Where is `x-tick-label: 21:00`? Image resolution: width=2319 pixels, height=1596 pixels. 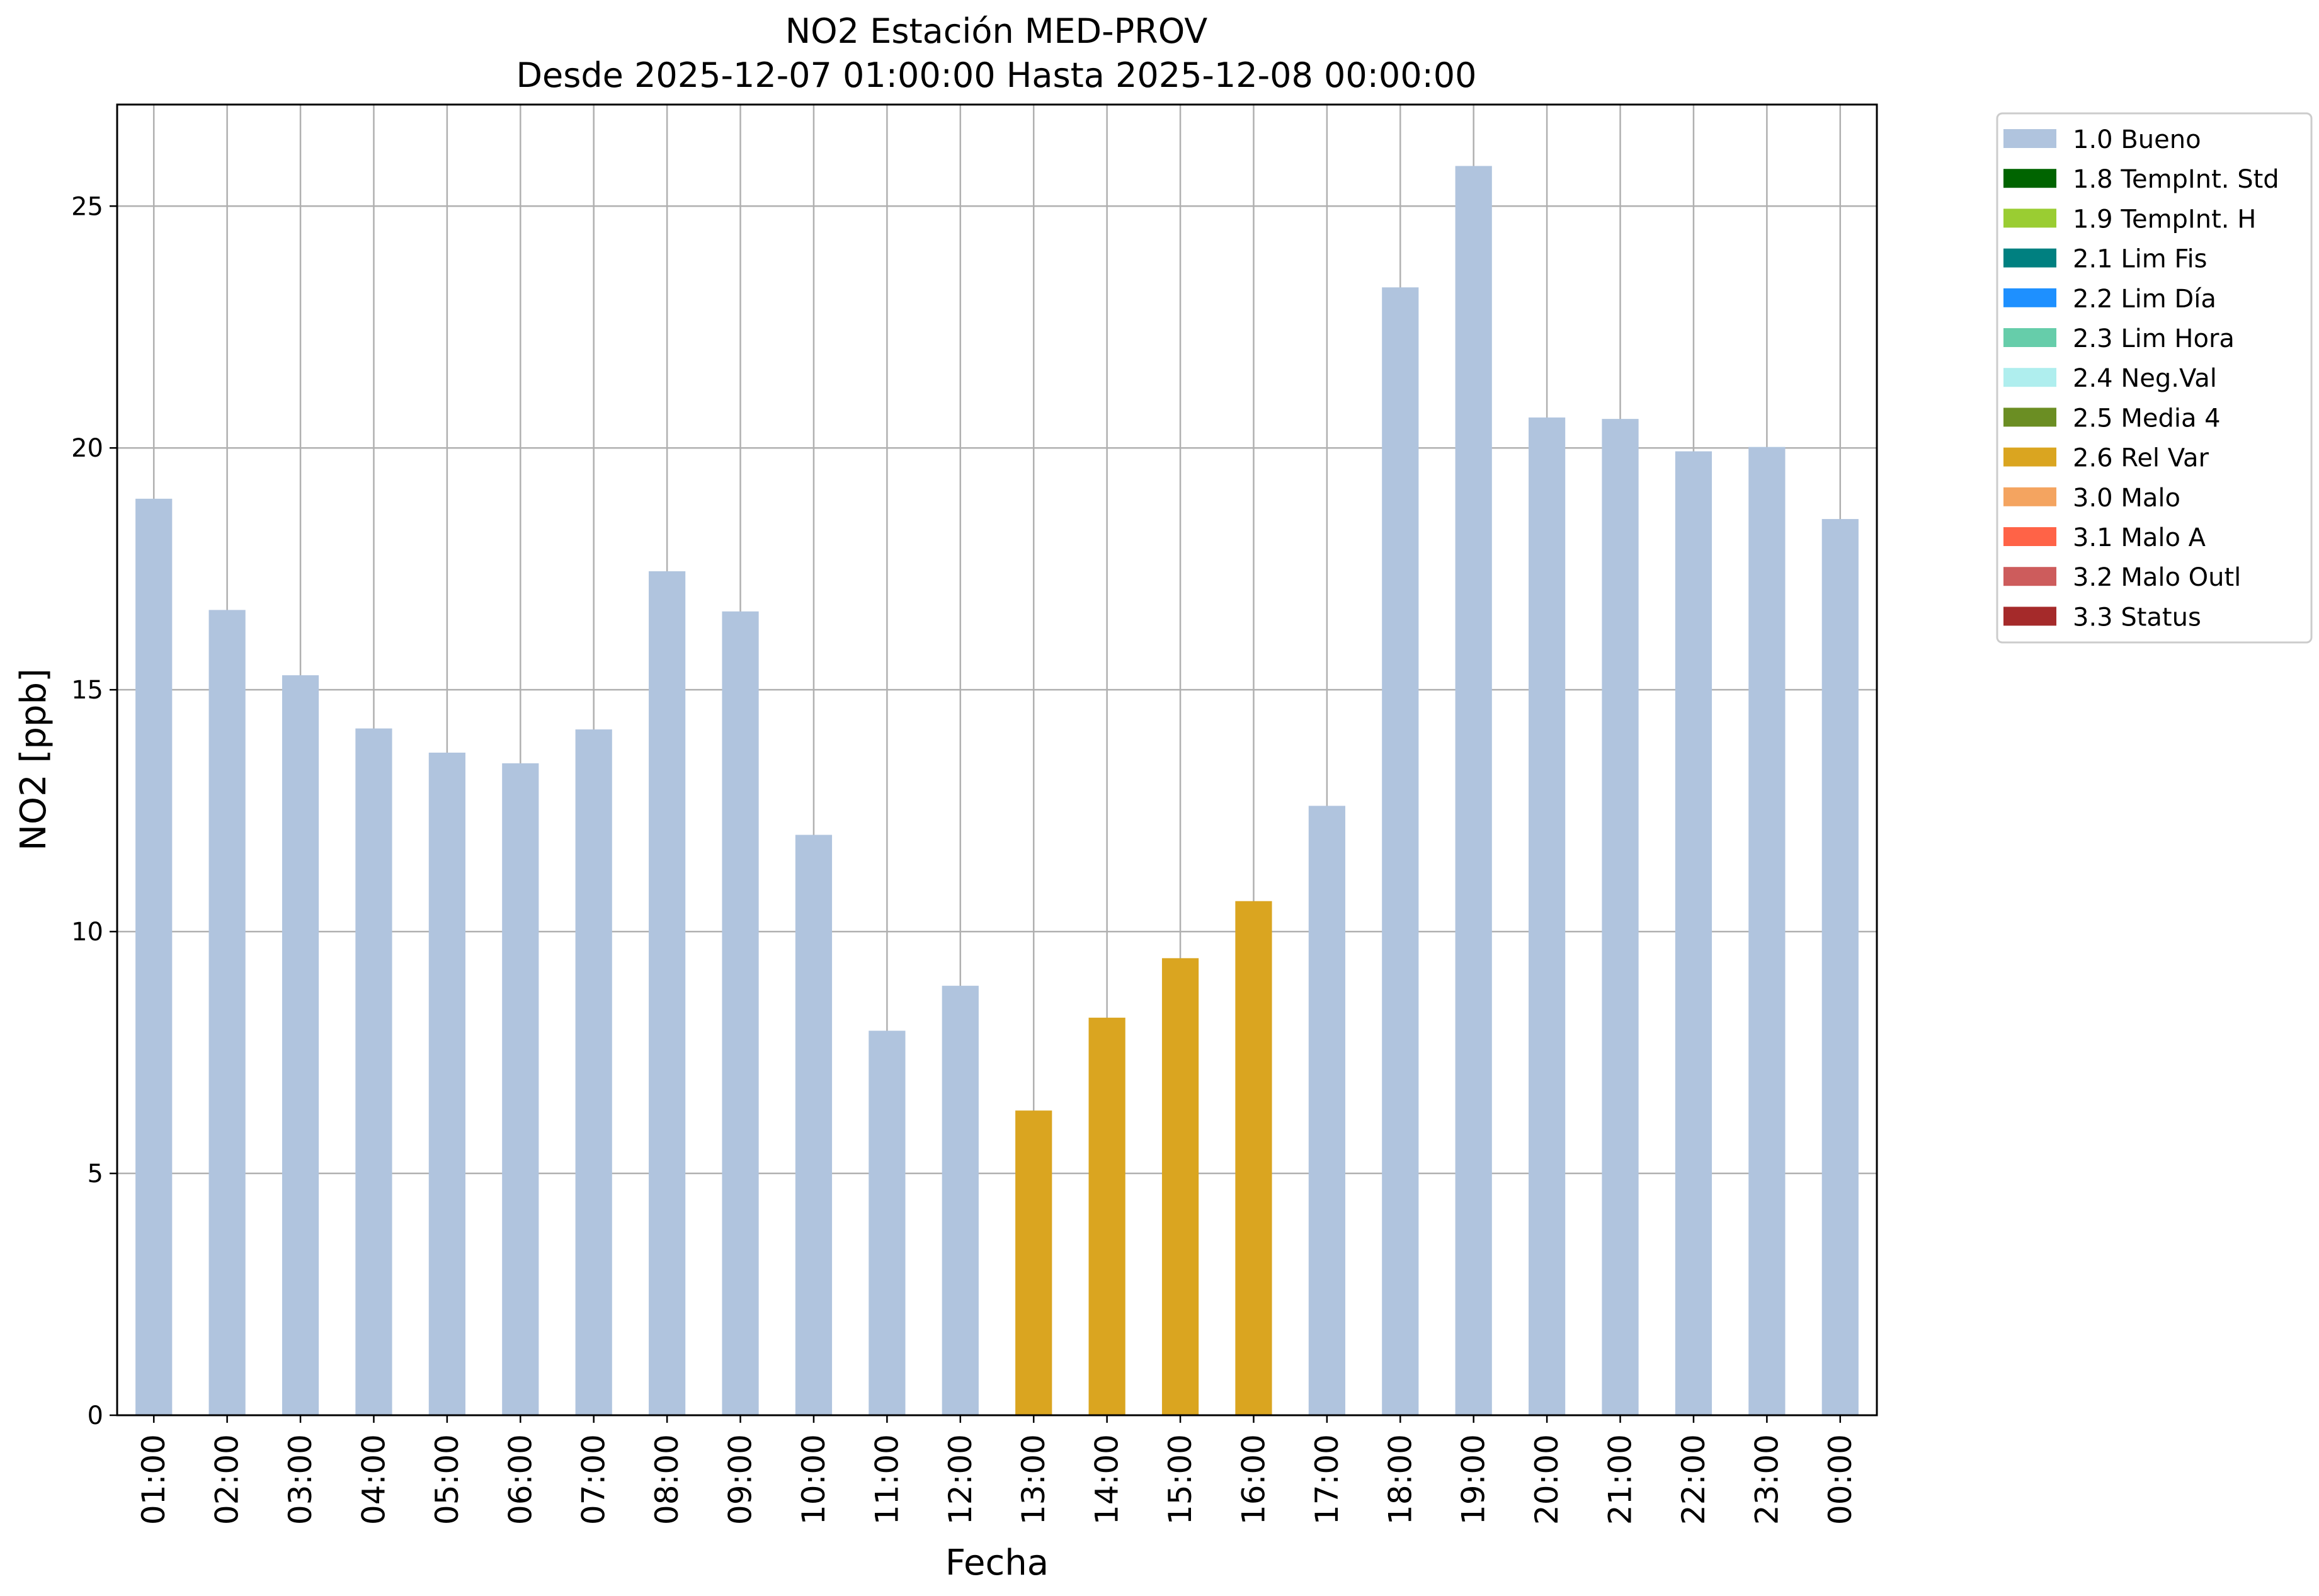 x-tick-label: 21:00 is located at coordinates (1620, 1479).